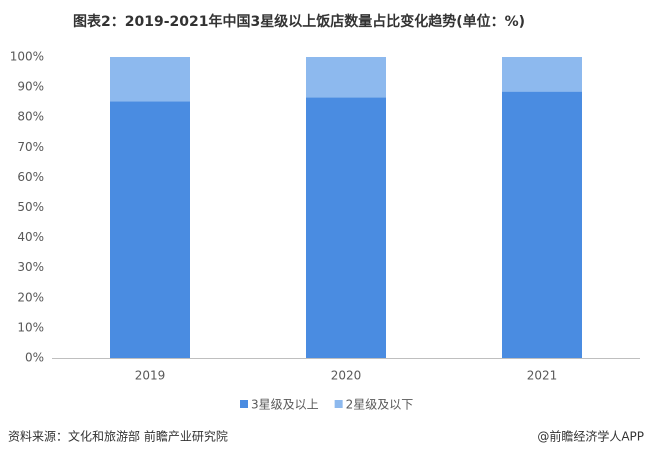 This screenshot has width=649, height=458. I want to click on y-tick-label: 70%, so click(30, 147).